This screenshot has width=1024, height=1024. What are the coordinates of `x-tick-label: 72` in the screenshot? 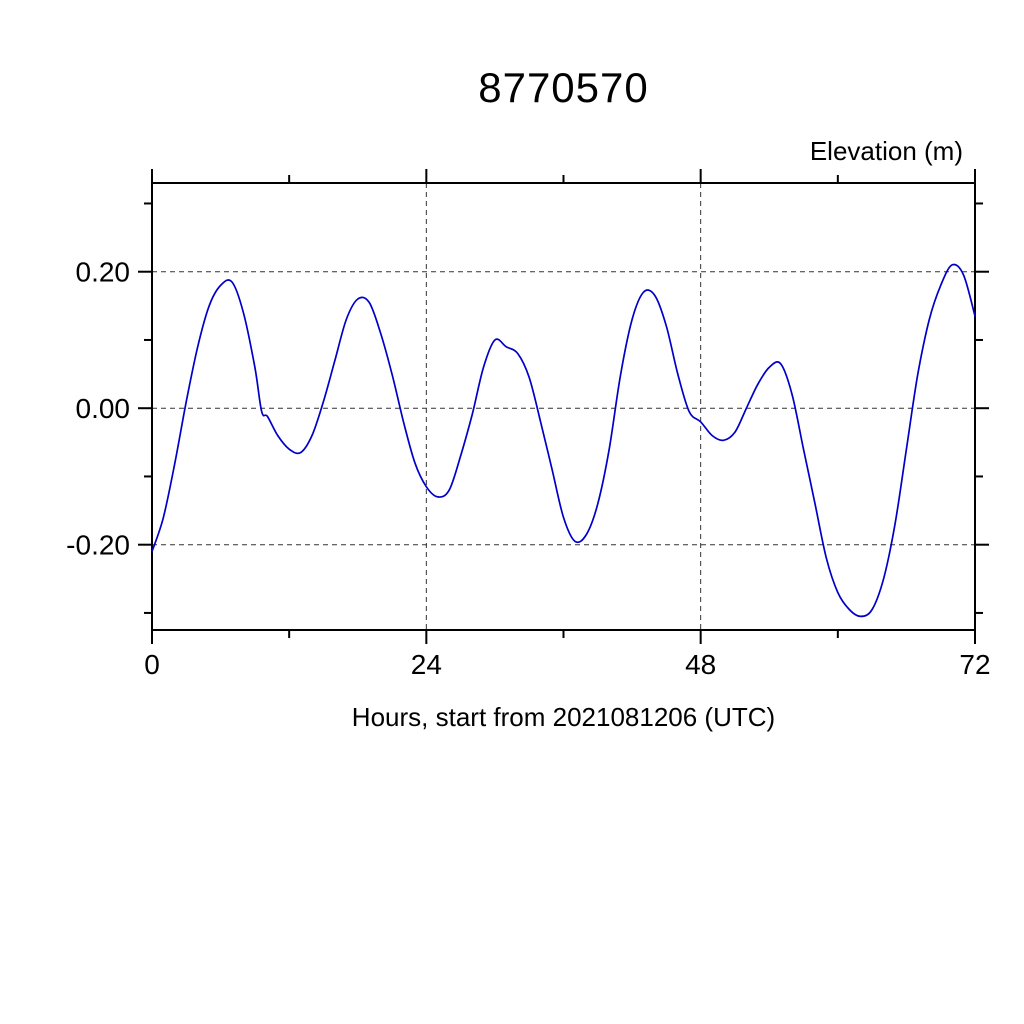 It's located at (974, 664).